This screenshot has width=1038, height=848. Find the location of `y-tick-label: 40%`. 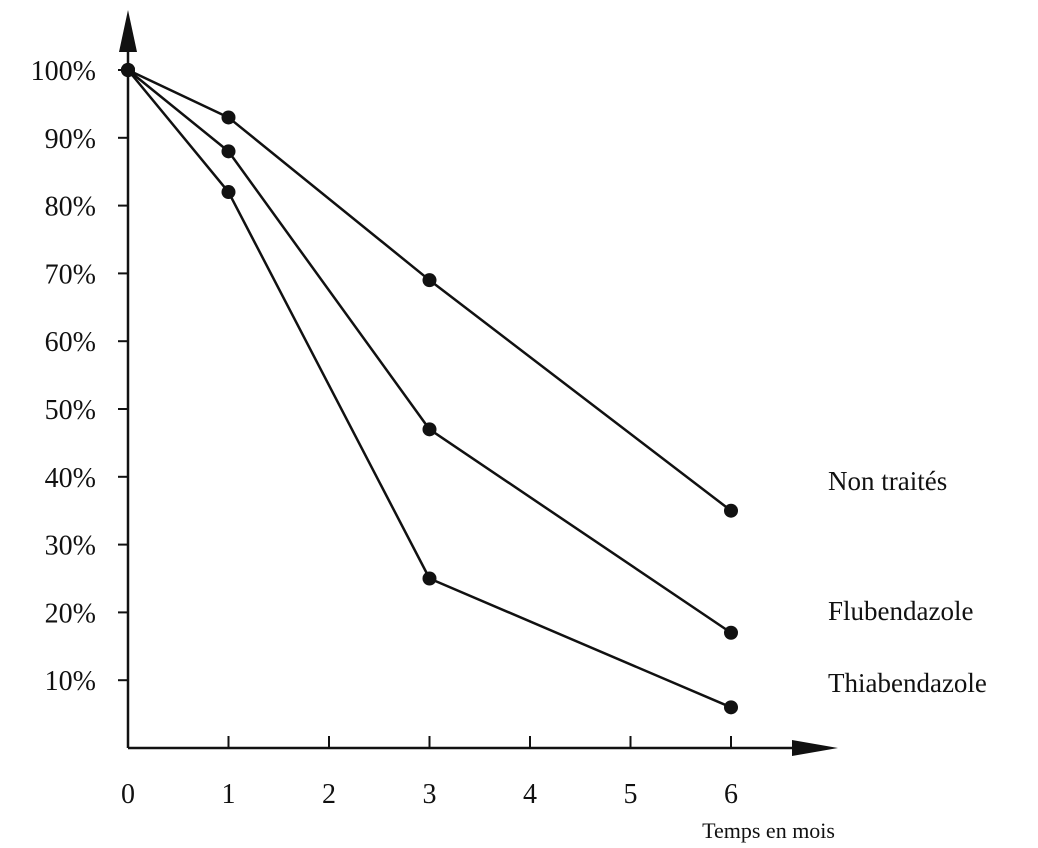

y-tick-label: 40% is located at coordinates (70, 478).